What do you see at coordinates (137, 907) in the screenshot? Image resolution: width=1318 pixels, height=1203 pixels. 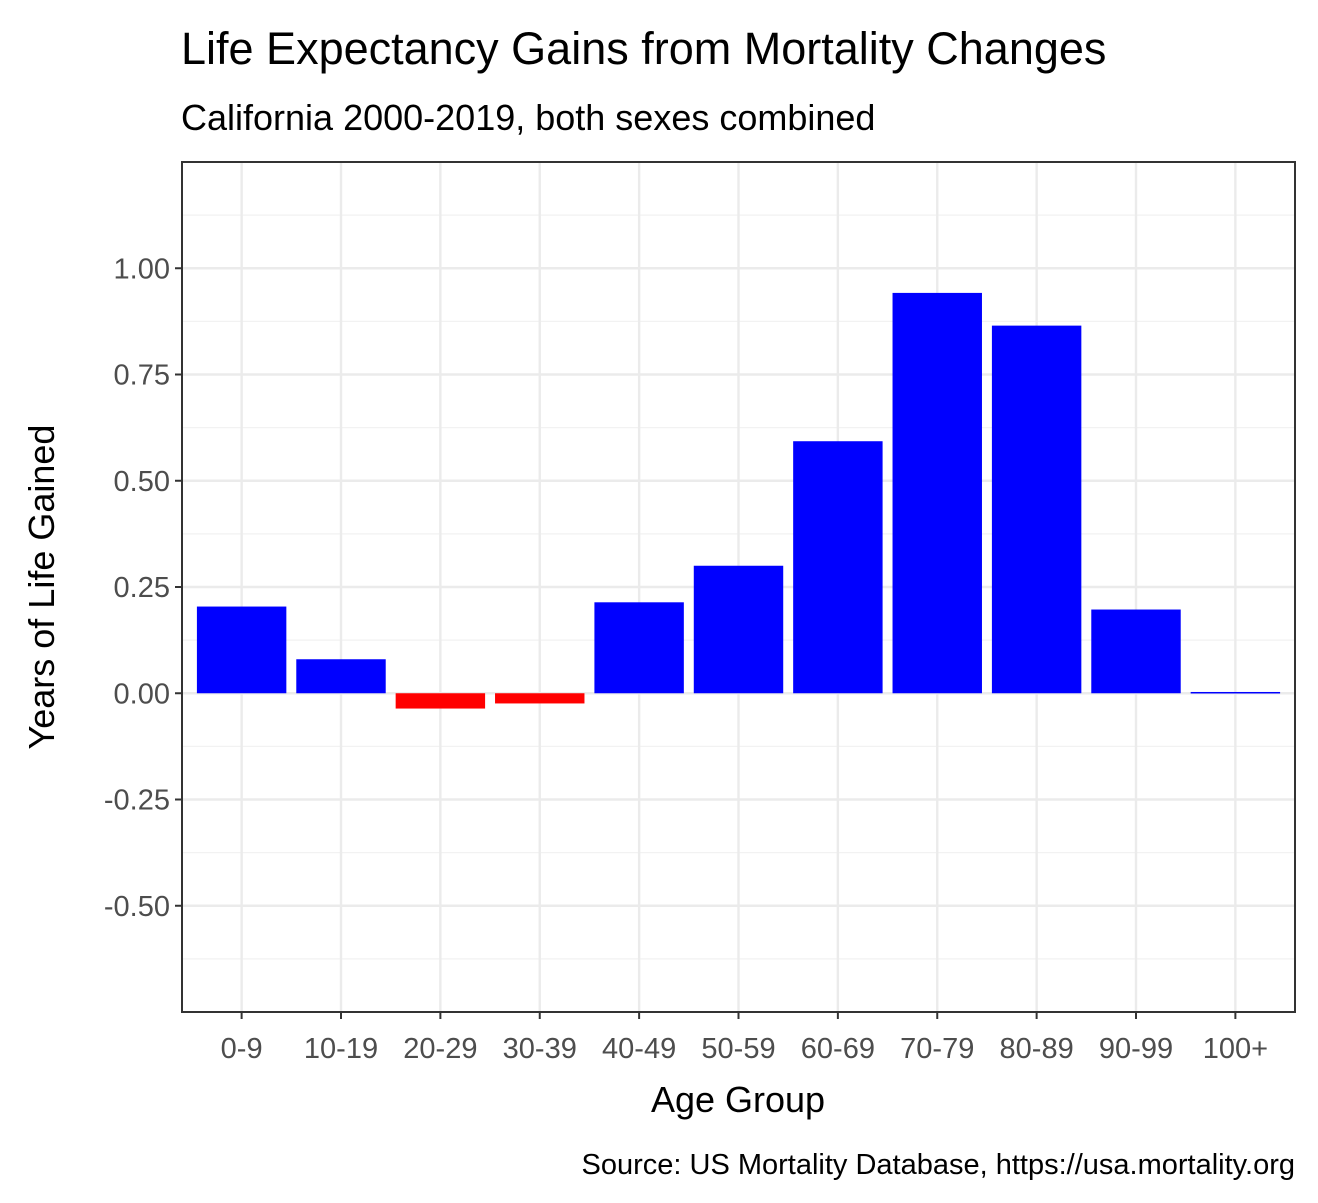 I see `y-tick-label: -0.50` at bounding box center [137, 907].